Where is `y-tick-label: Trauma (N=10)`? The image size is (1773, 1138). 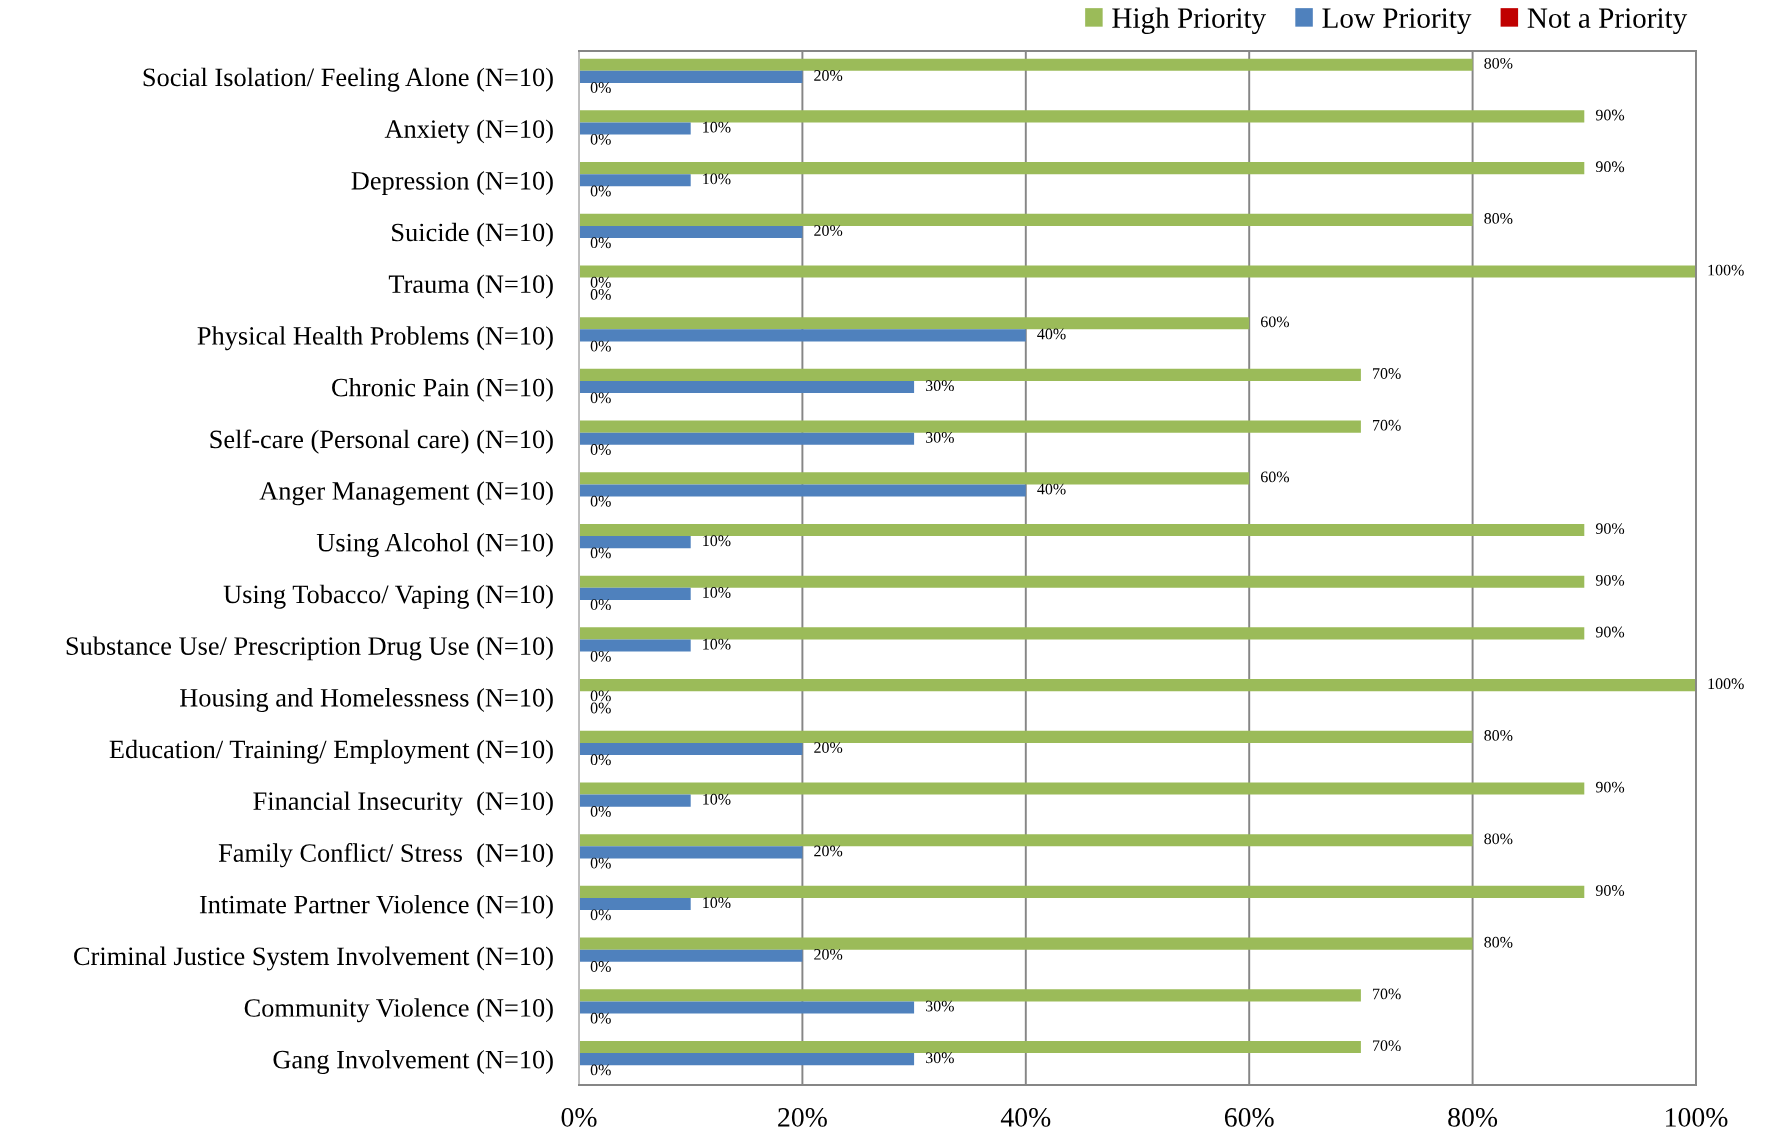 y-tick-label: Trauma (N=10) is located at coordinates (470, 286).